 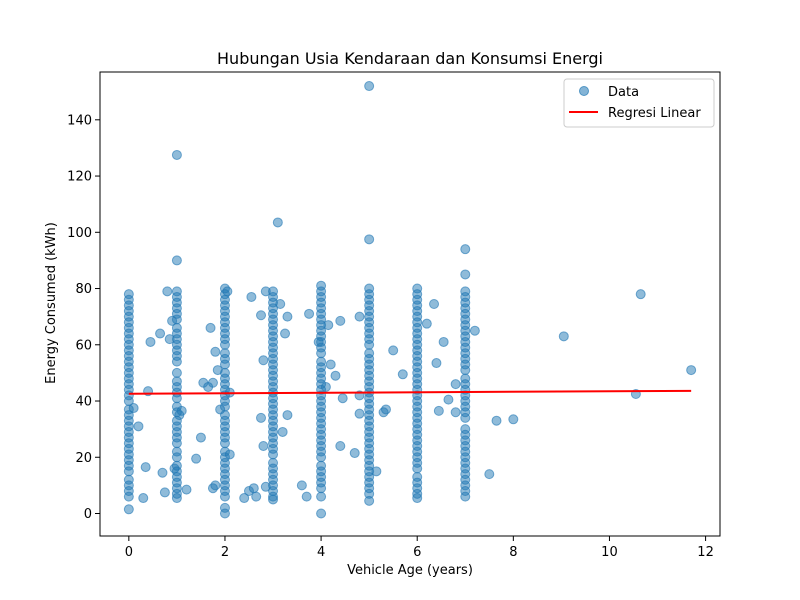 What do you see at coordinates (79, 233) in the screenshot?
I see `y-tick-label: 100` at bounding box center [79, 233].